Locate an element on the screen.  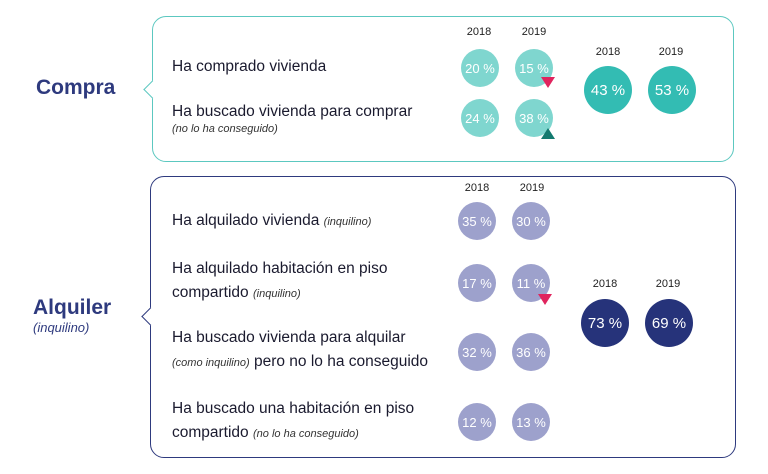
compra-row-text: Ha comprado vivienda is located at coordinates (249, 66).